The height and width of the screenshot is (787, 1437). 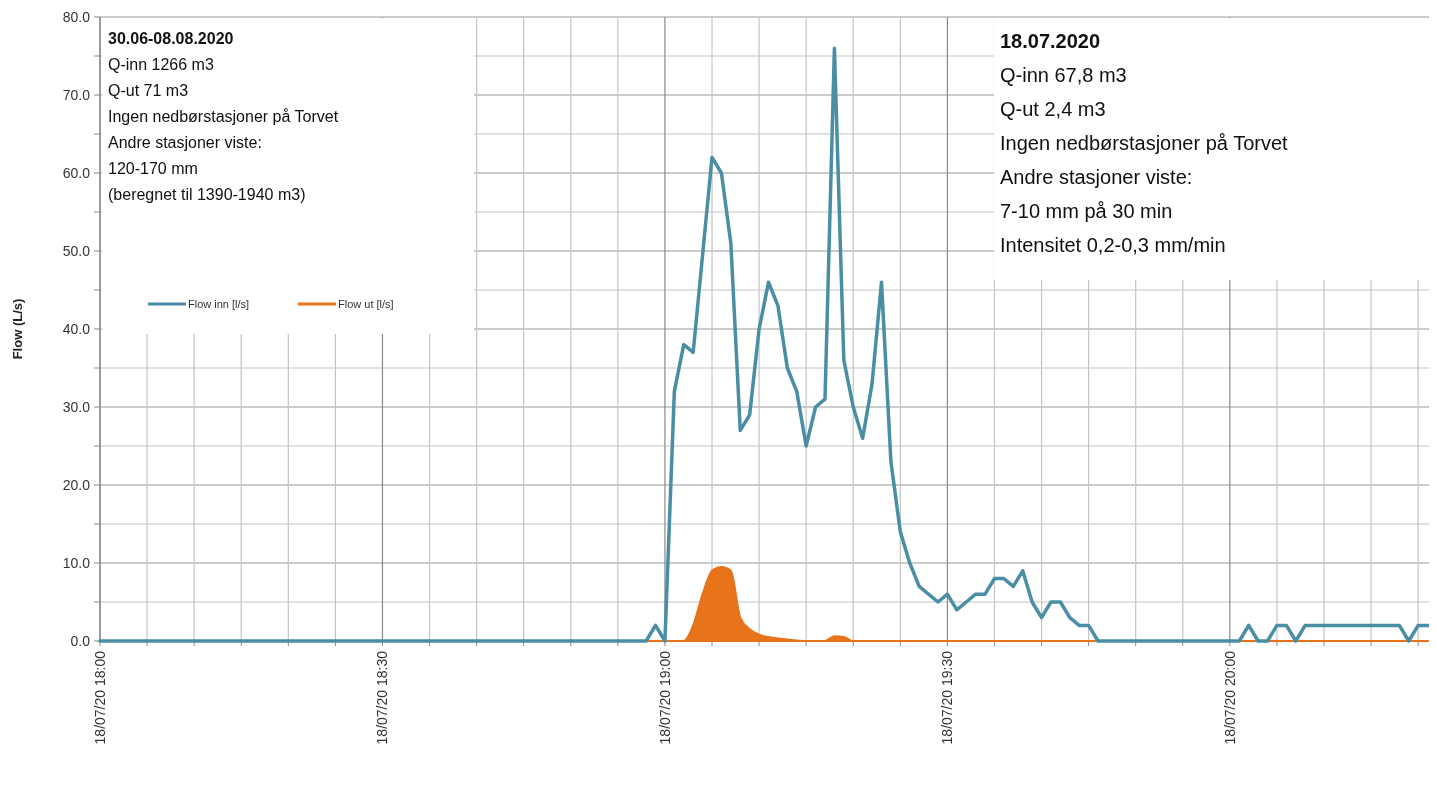 I want to click on y-tick-label: 20.0, so click(x=76, y=484).